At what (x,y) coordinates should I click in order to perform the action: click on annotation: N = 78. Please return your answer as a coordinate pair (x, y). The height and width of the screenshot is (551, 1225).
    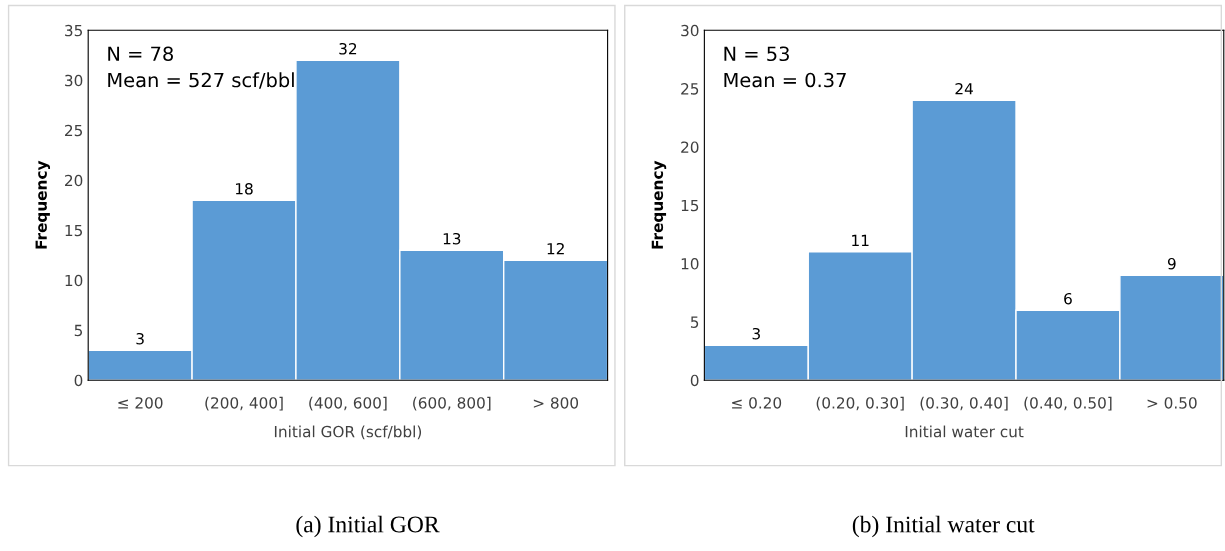
    Looking at the image, I should click on (140, 54).